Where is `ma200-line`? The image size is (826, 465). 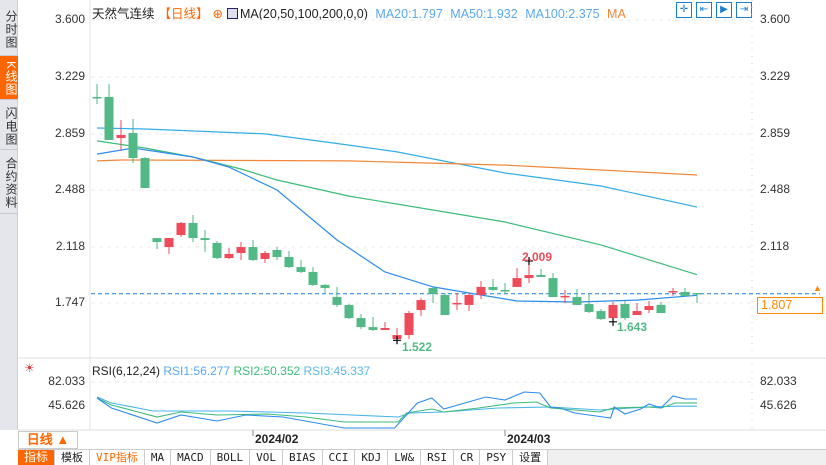 ma200-line is located at coordinates (397, 167).